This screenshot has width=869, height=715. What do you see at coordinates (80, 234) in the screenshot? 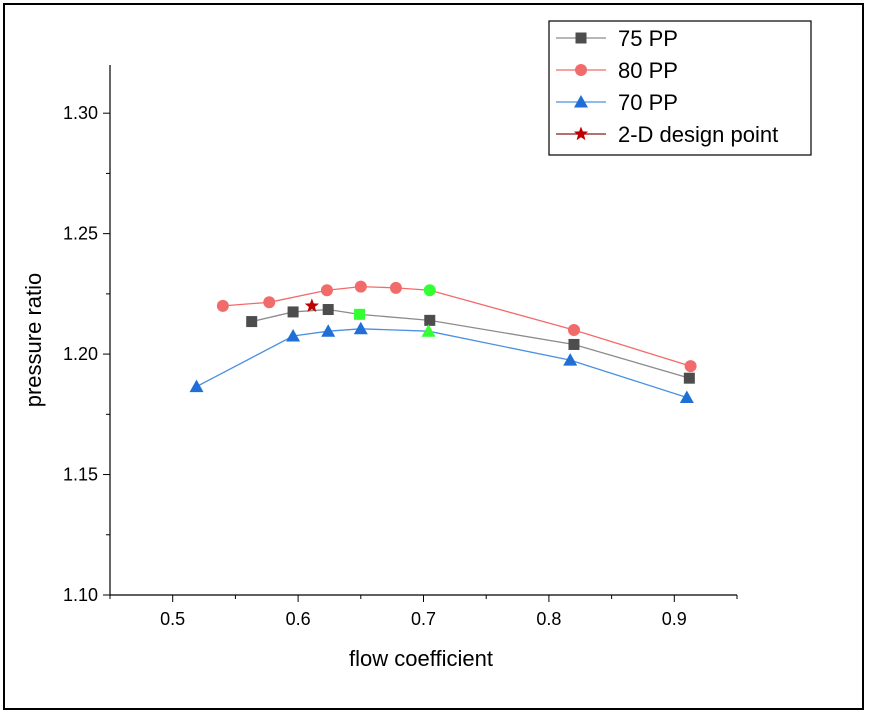
I see `y-tick-label: 1.25` at bounding box center [80, 234].